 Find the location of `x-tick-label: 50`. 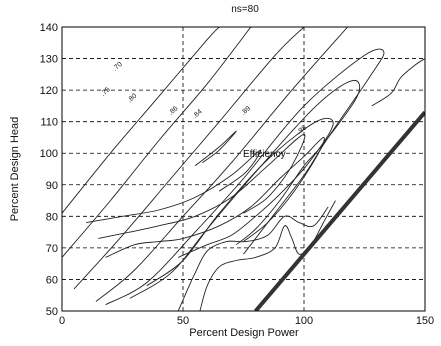

x-tick-label: 50 is located at coordinates (183, 321).